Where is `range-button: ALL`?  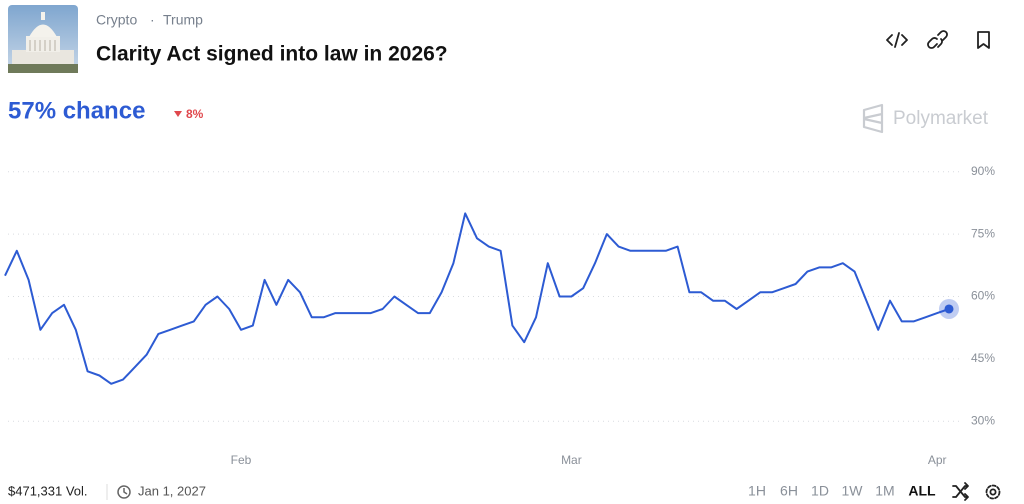
range-button: ALL is located at coordinates (922, 491).